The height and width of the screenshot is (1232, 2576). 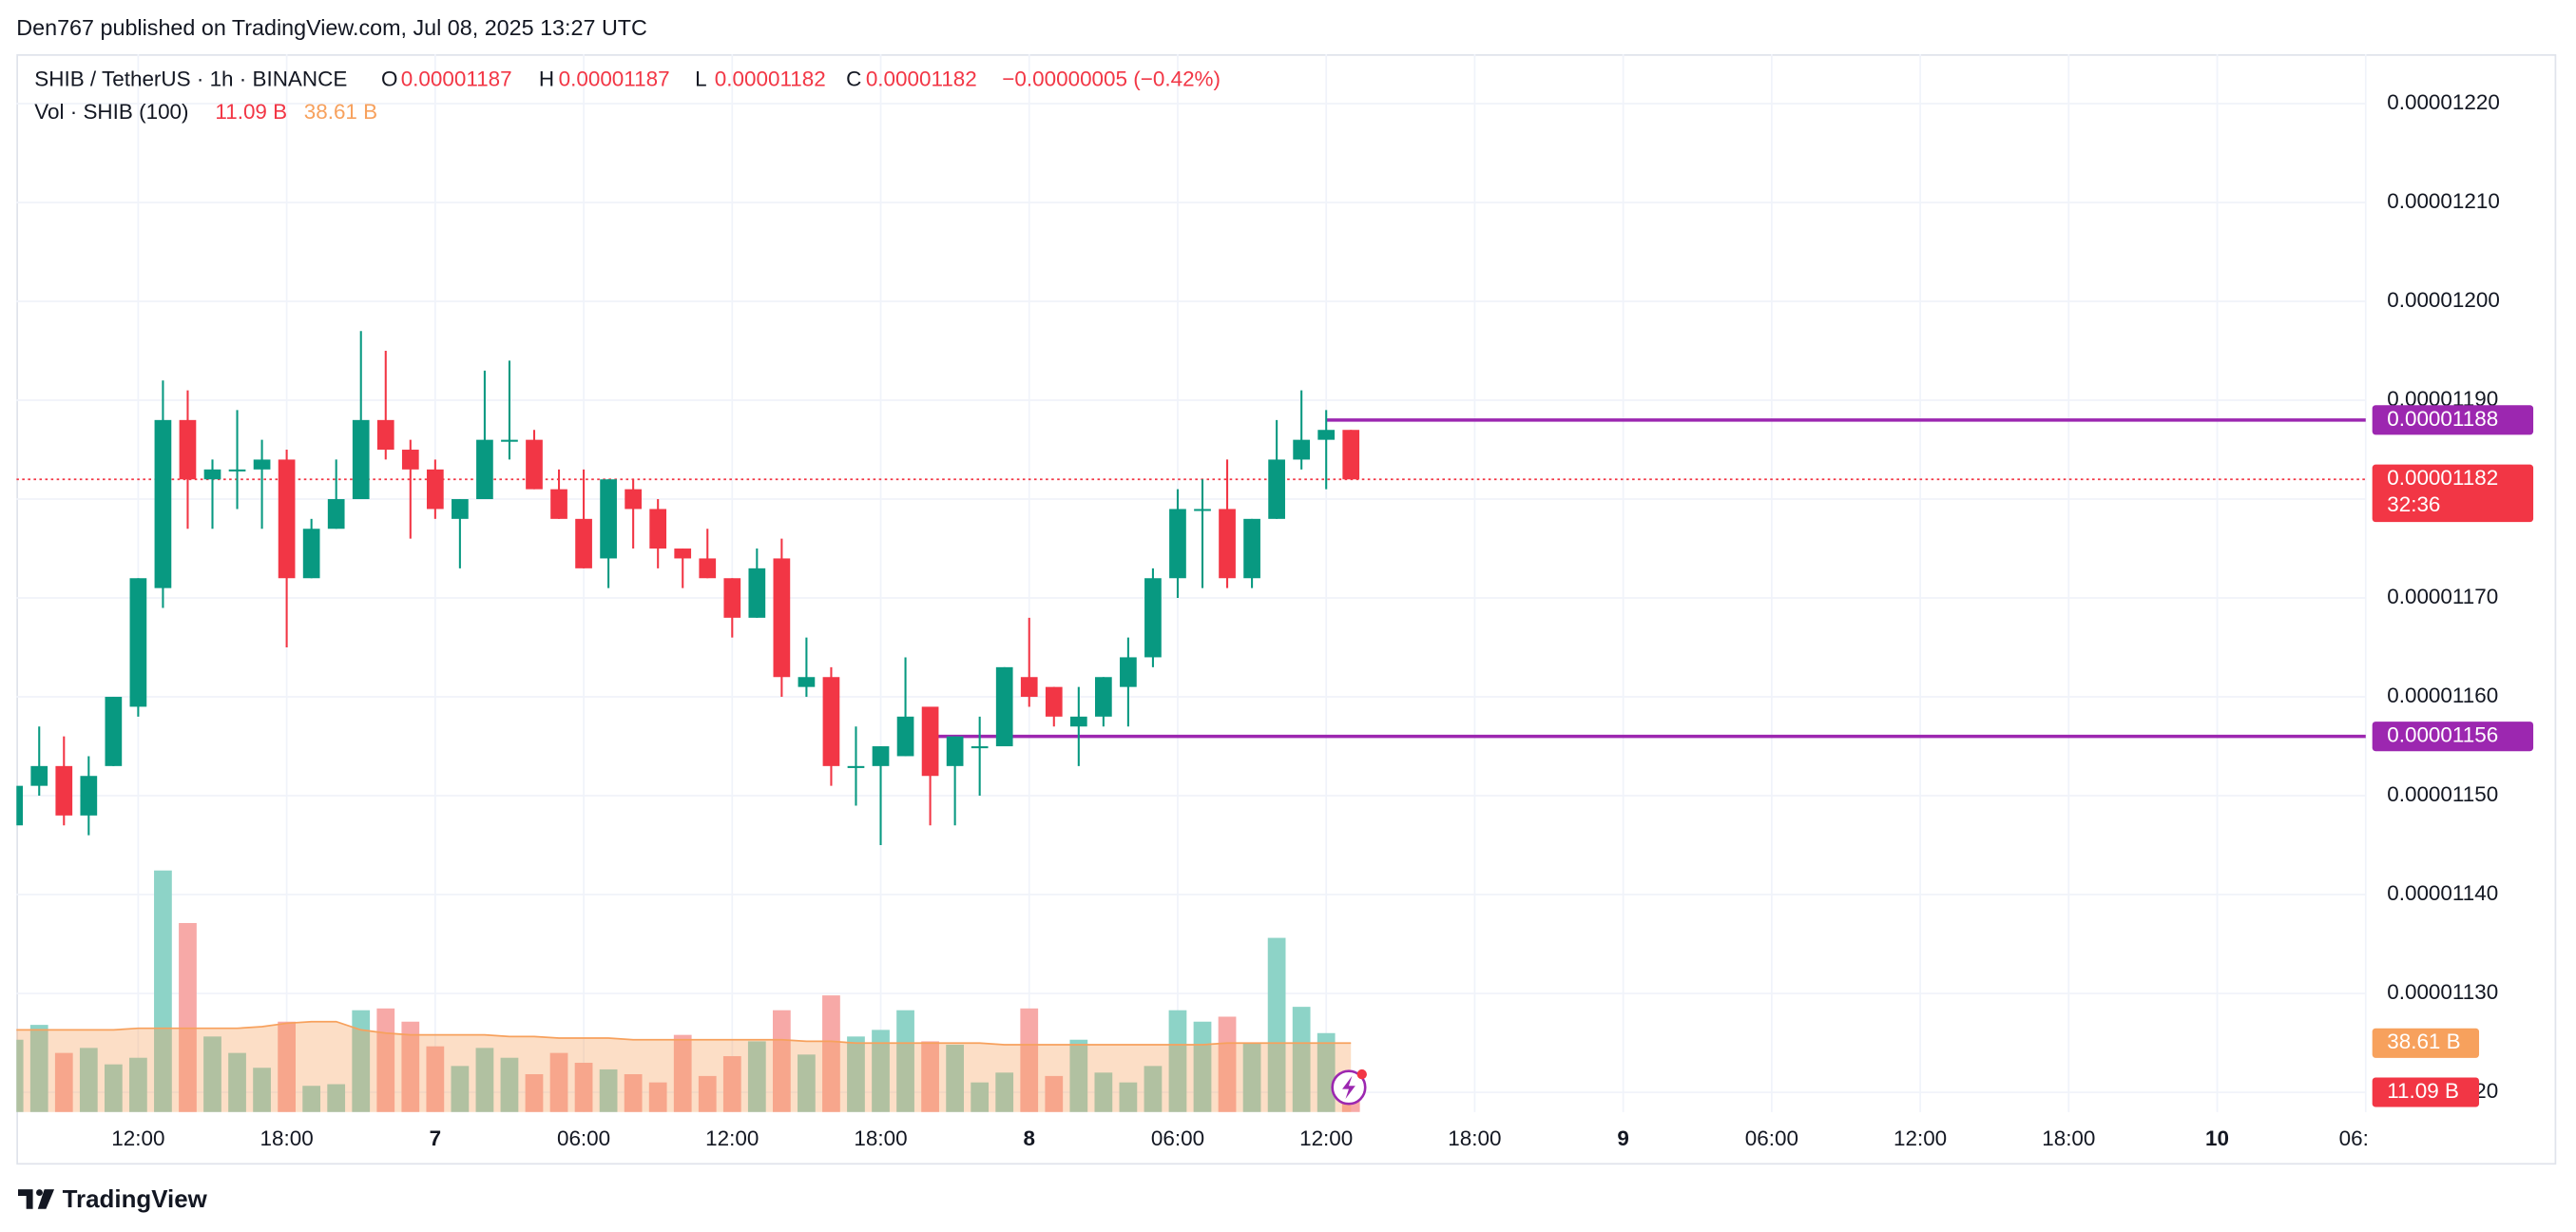 I want to click on volume-legend: Vol · SHIB (100), so click(x=111, y=112).